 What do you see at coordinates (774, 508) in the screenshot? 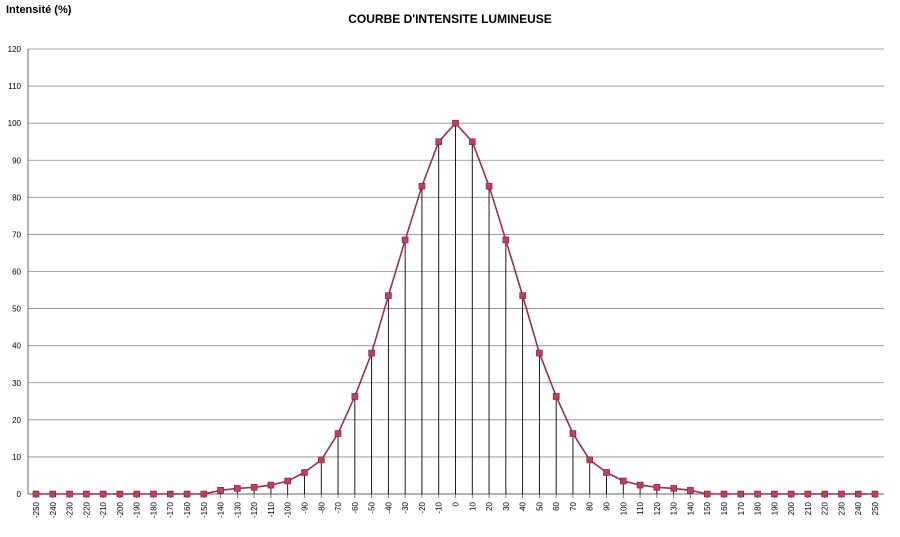
I see `x-tick-label: 190` at bounding box center [774, 508].